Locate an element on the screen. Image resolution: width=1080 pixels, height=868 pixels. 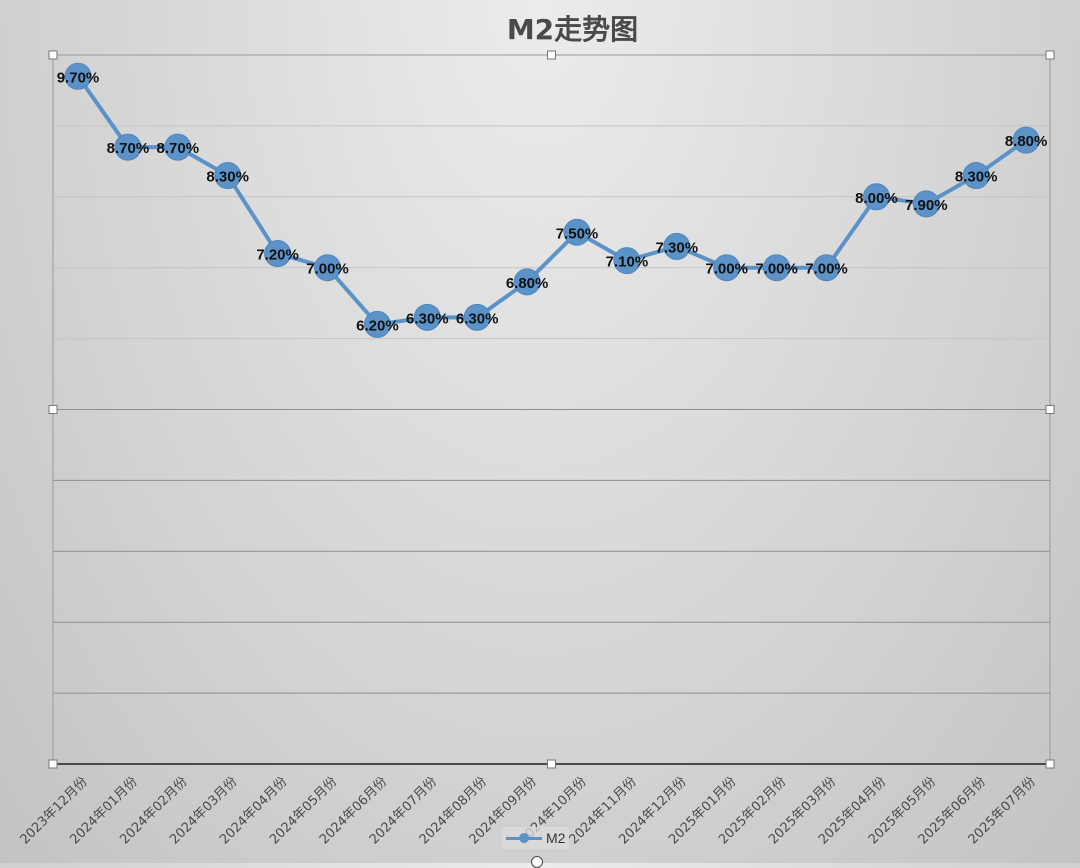
data-label: 7.20% is located at coordinates (277, 255).